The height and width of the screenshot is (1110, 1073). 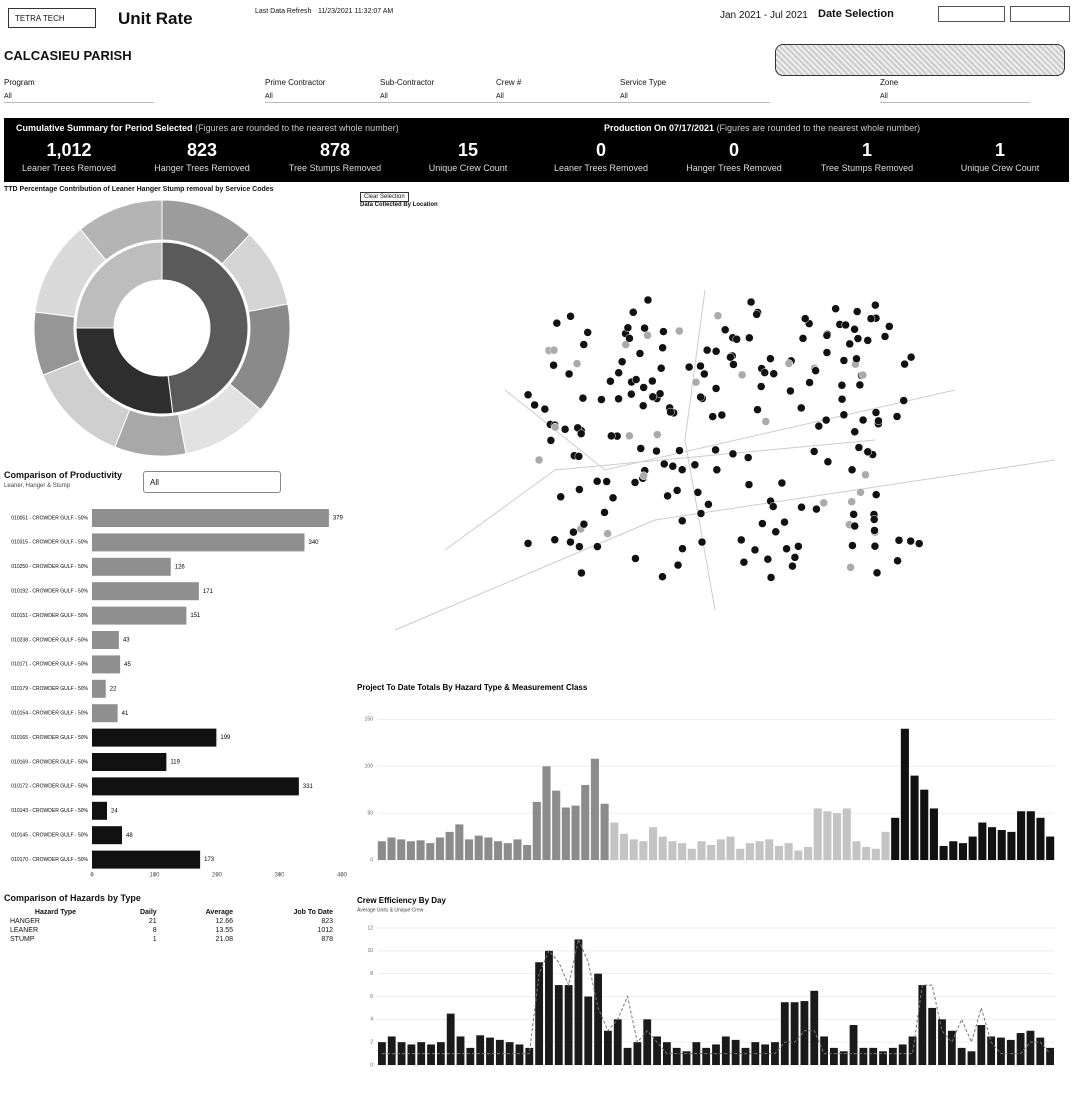 What do you see at coordinates (212, 482) in the screenshot?
I see `dropdown: All` at bounding box center [212, 482].